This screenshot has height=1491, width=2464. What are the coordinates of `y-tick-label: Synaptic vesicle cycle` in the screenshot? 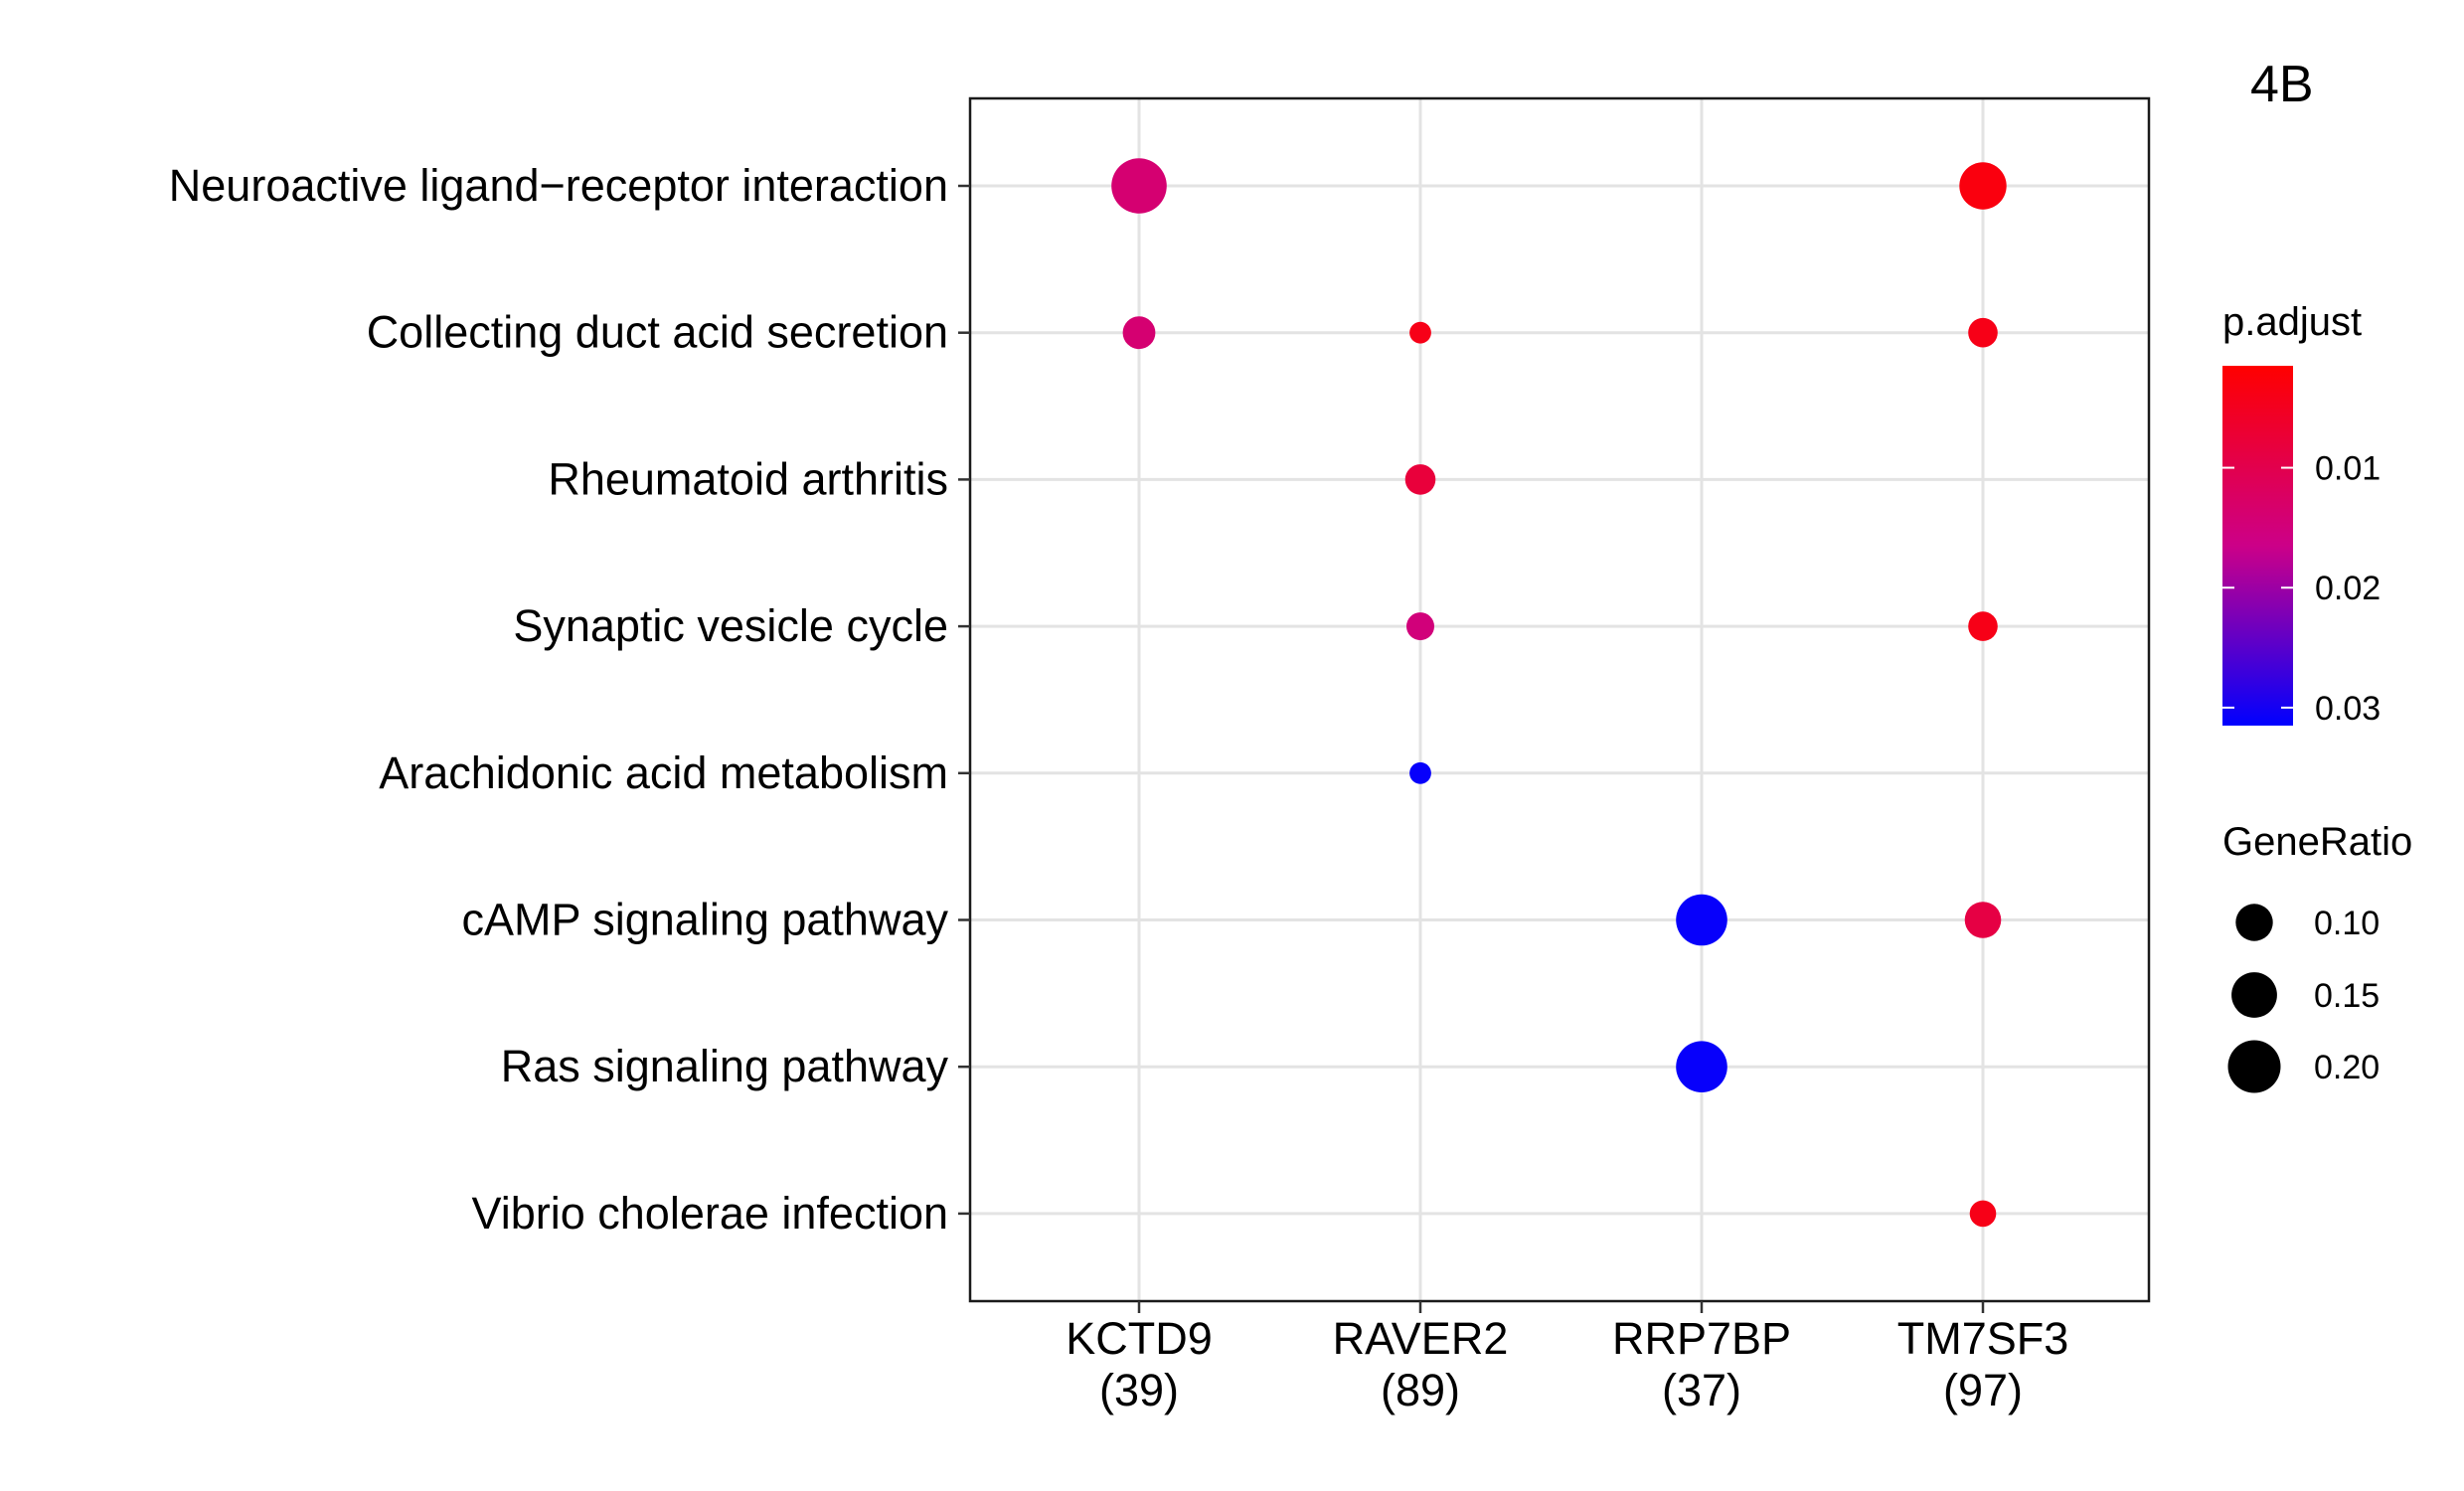 It's located at (731, 625).